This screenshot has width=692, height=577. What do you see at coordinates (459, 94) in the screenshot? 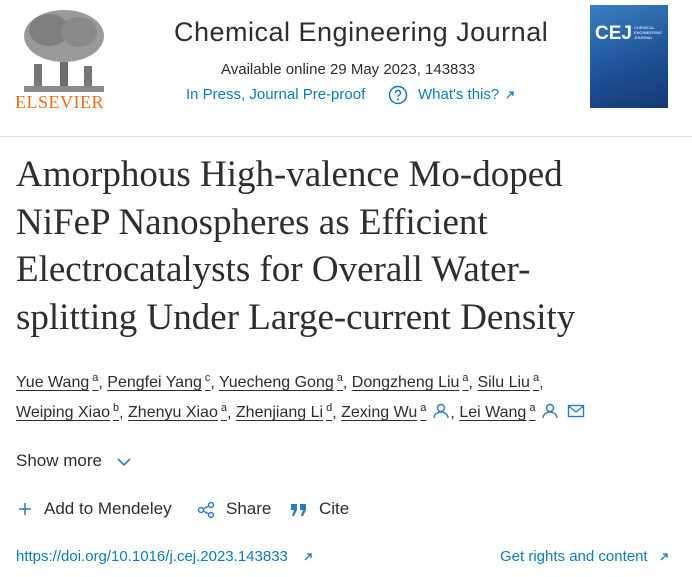
I see `help-link: What's this?` at bounding box center [459, 94].